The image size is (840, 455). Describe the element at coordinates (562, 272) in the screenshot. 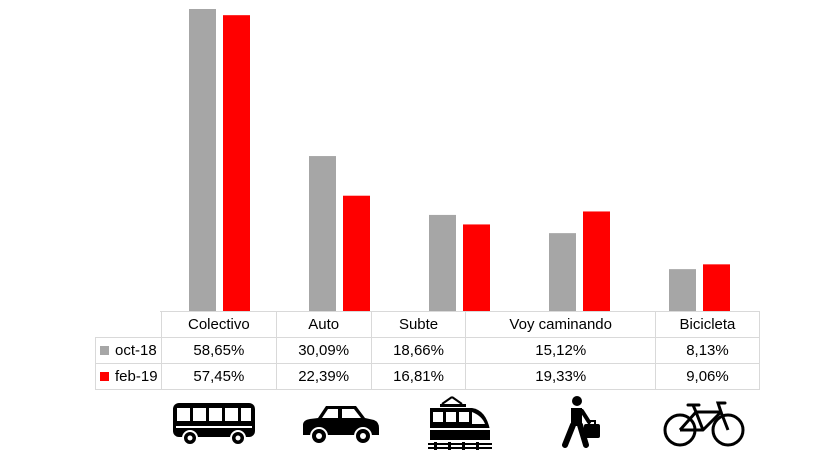

I see `bar-oct18-voy-caminando` at that location.